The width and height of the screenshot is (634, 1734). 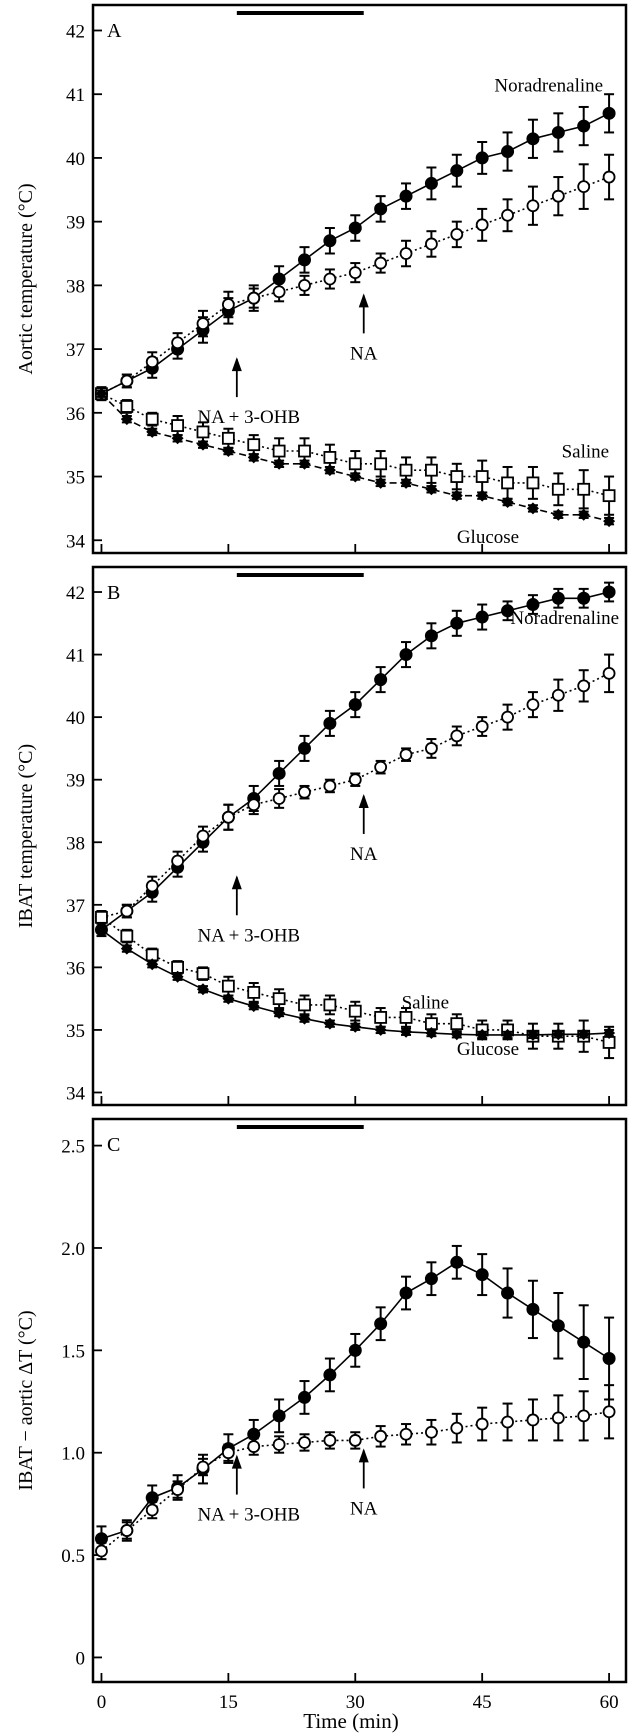 I want to click on y-tick-label: 39, so click(x=75, y=223).